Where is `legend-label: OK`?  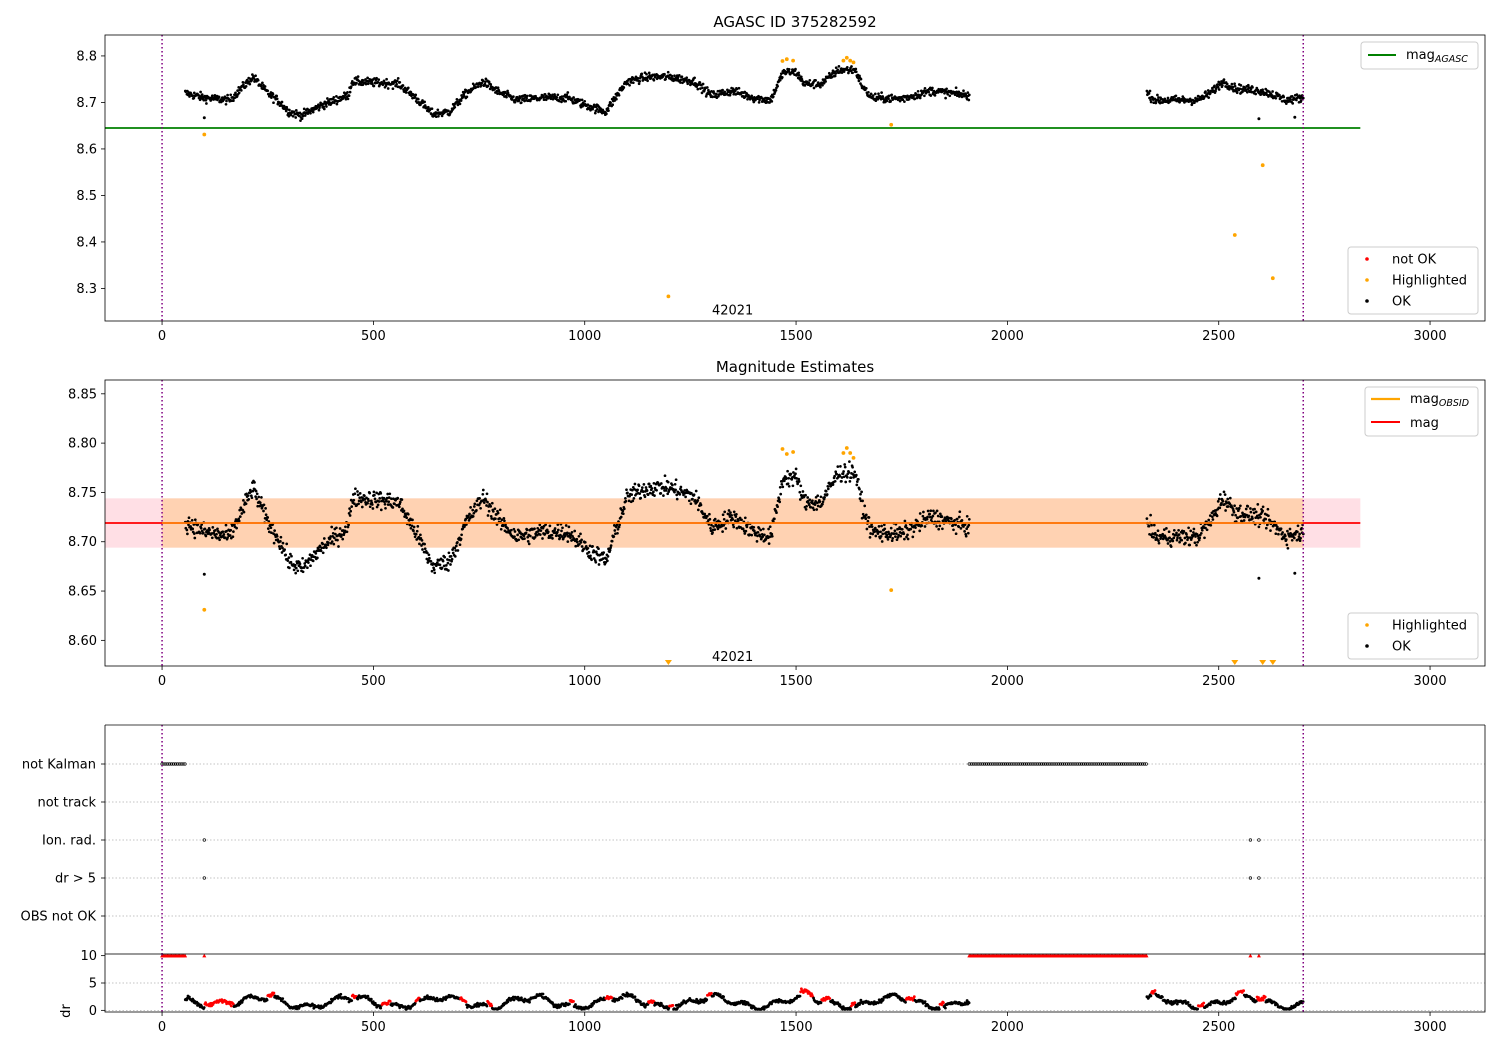
legend-label: OK is located at coordinates (1401, 647).